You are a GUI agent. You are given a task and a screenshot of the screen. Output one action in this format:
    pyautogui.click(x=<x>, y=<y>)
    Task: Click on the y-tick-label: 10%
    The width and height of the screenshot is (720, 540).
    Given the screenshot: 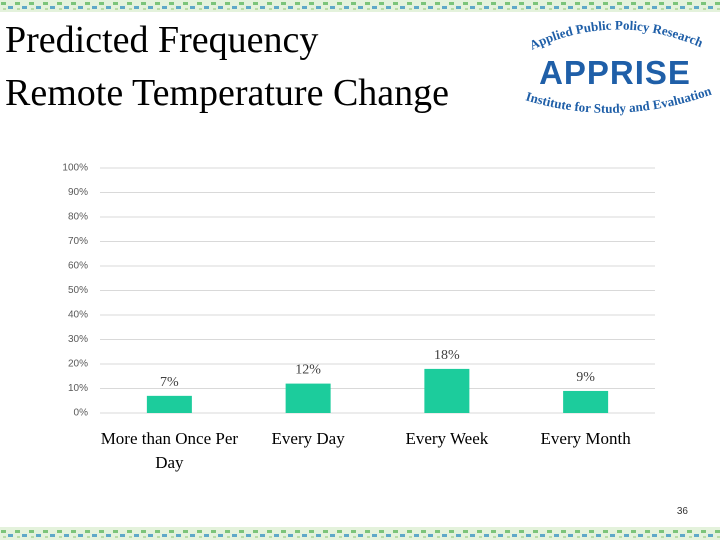 What is the action you would take?
    pyautogui.click(x=78, y=388)
    